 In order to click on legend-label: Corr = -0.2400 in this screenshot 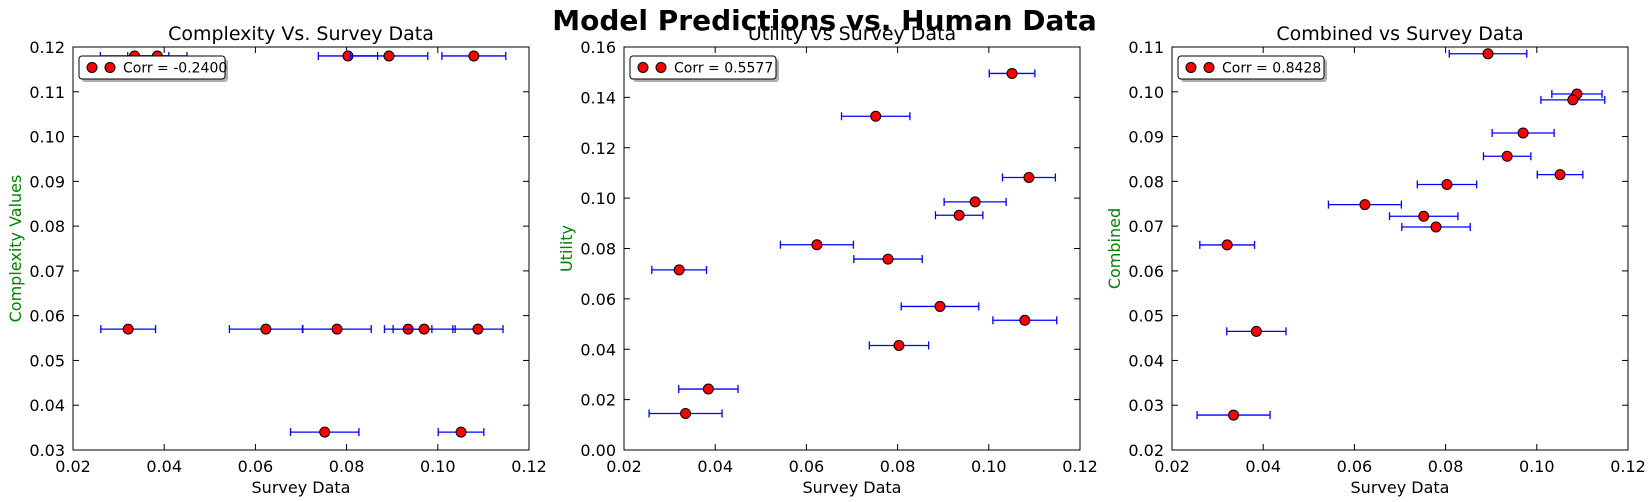, I will do `click(175, 69)`.